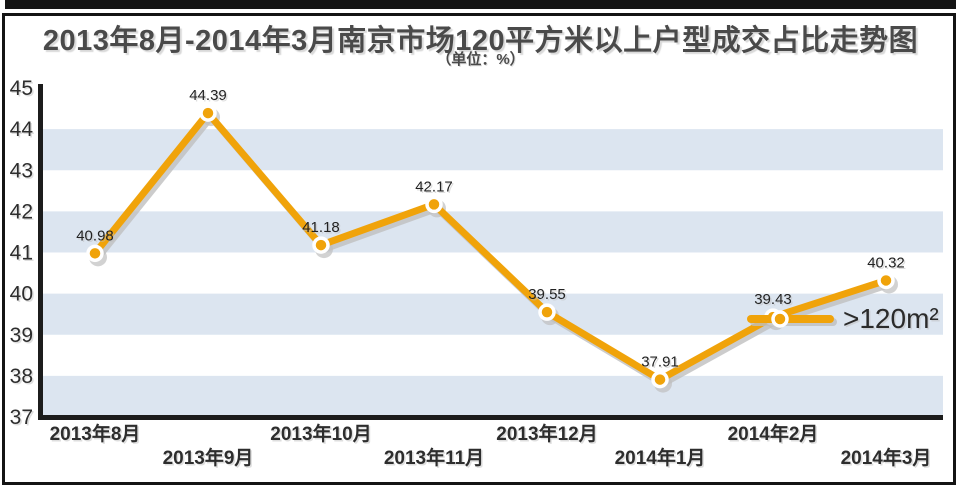 The height and width of the screenshot is (494, 961). What do you see at coordinates (886, 457) in the screenshot?
I see `x-tick-label: 2014年3月` at bounding box center [886, 457].